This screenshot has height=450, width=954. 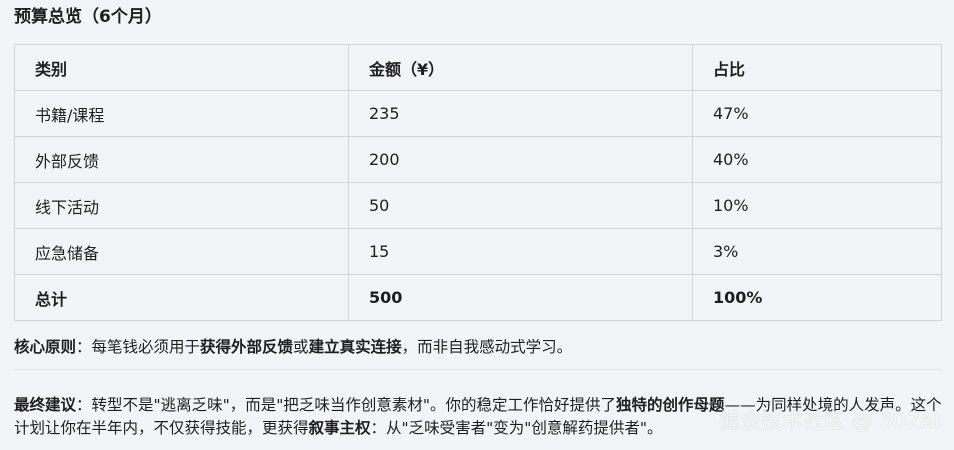 I want to click on total-share: 100%, so click(x=817, y=297).